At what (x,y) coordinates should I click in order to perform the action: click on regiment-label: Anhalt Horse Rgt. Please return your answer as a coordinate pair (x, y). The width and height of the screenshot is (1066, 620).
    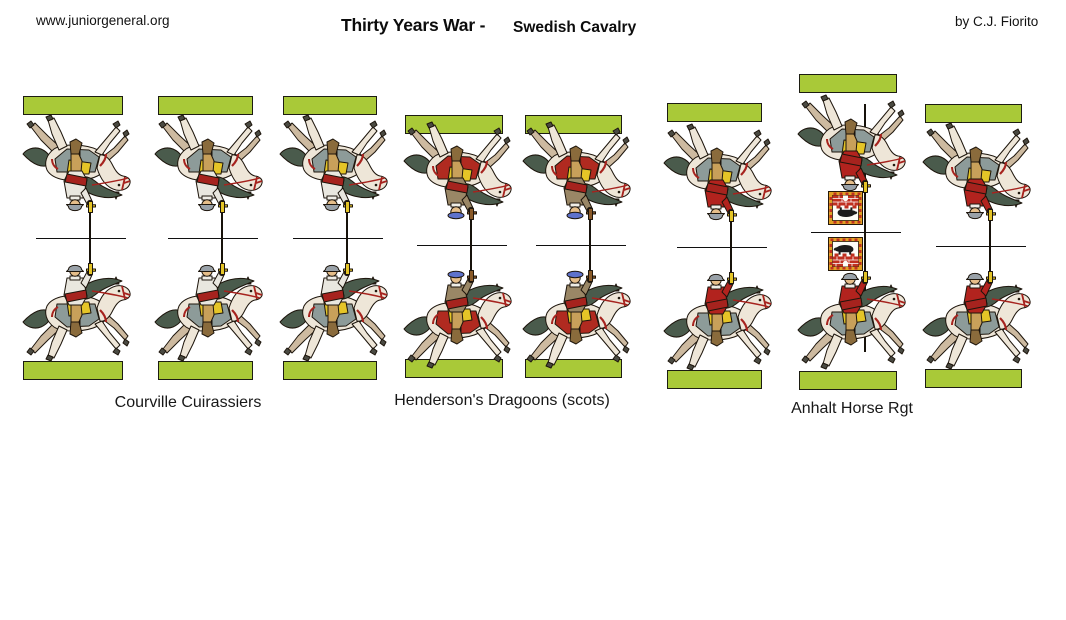
    Looking at the image, I should click on (852, 408).